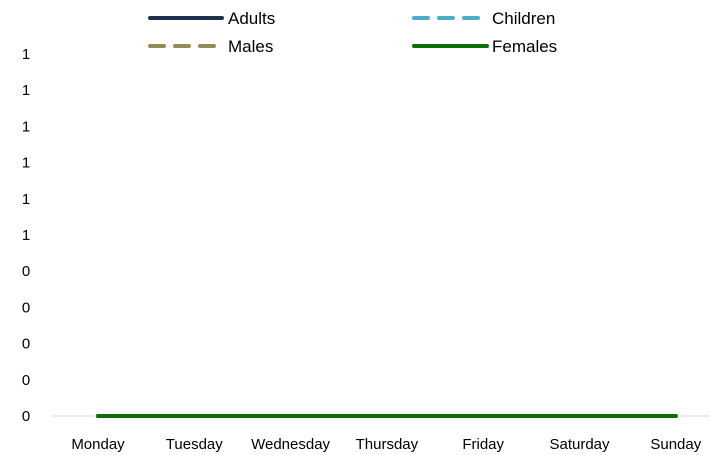 This screenshot has height=455, width=710. What do you see at coordinates (675, 444) in the screenshot?
I see `x-tick-label: Sunday` at bounding box center [675, 444].